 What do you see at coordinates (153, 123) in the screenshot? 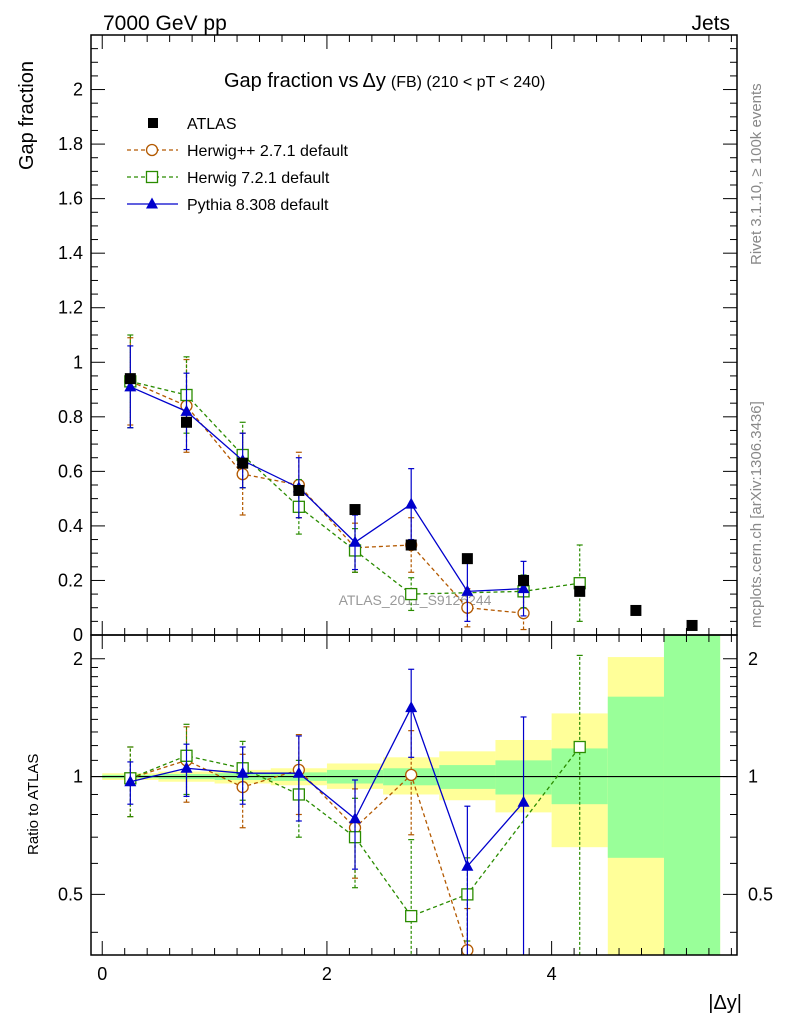
I see `legend-marker-atlas` at bounding box center [153, 123].